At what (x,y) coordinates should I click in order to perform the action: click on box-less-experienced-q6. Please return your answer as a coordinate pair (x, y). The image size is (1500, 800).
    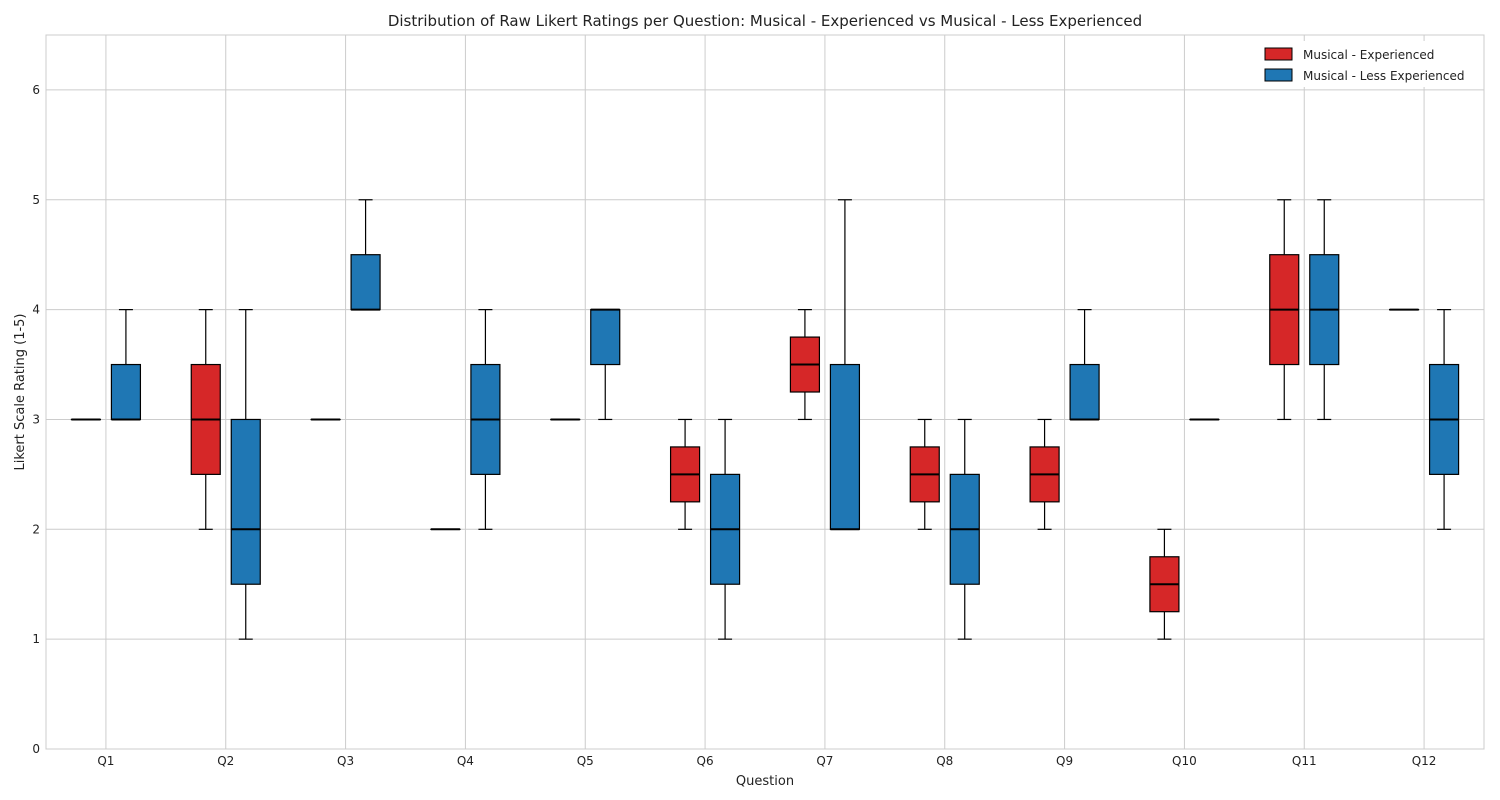
    Looking at the image, I should click on (725, 529).